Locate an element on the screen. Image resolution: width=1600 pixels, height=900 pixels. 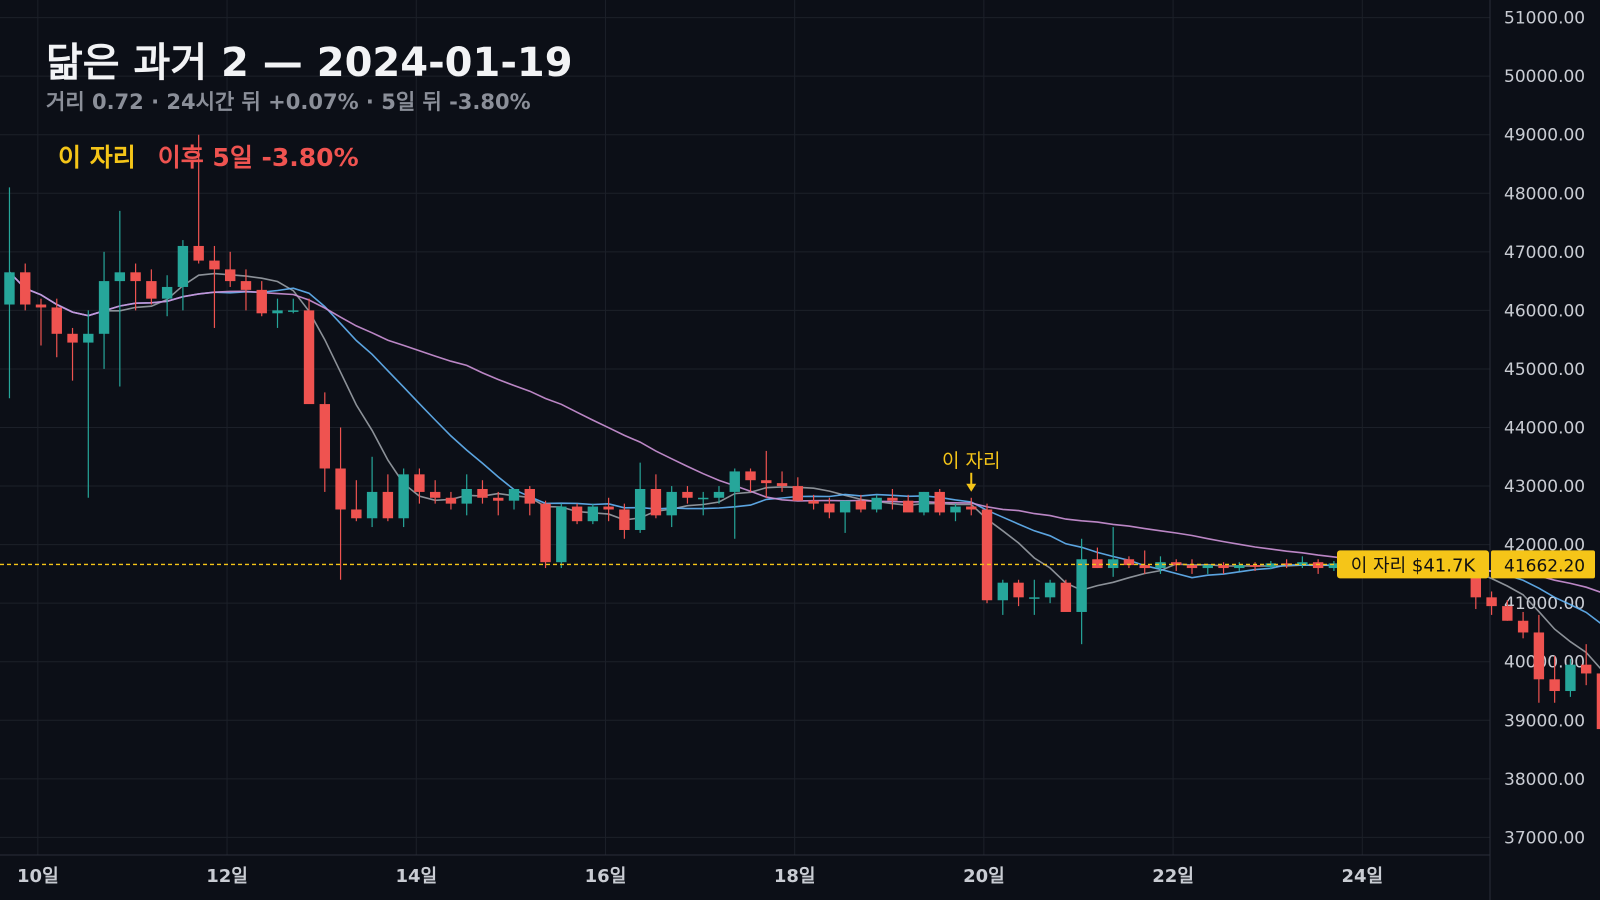
y-tick-label: 46000.00 is located at coordinates (1544, 311).